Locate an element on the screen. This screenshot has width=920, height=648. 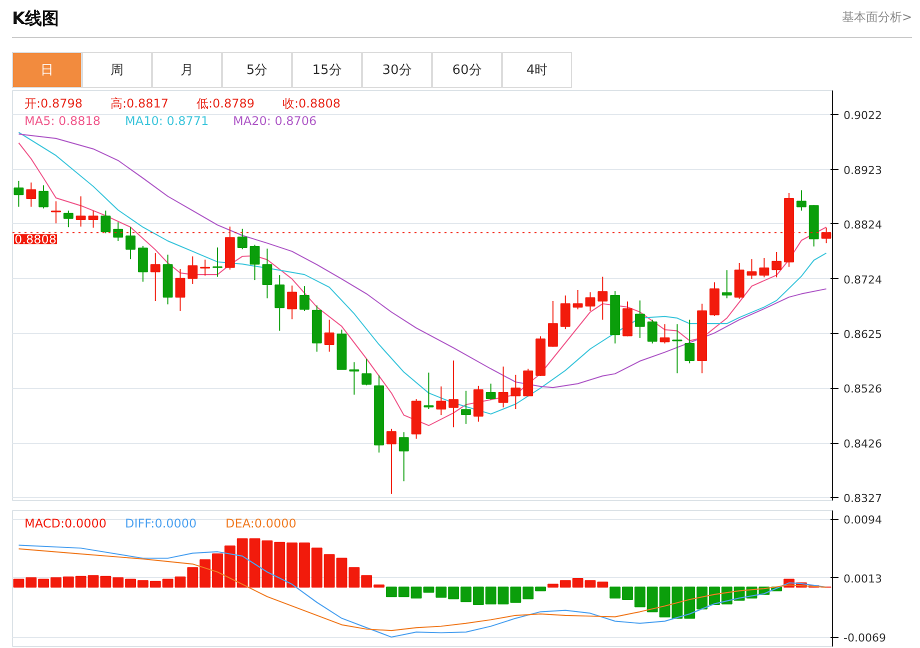
text: 5分 is located at coordinates (257, 70).